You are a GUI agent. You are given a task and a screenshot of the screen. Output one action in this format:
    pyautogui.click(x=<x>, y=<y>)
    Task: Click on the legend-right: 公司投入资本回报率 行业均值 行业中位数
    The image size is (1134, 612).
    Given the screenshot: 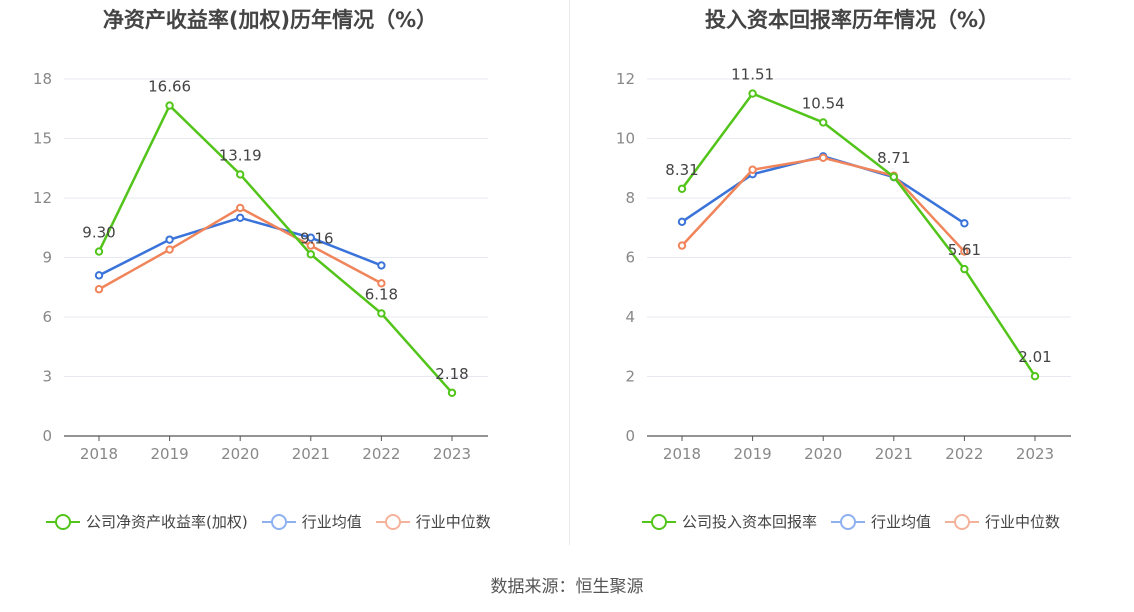 What is the action you would take?
    pyautogui.click(x=851, y=521)
    